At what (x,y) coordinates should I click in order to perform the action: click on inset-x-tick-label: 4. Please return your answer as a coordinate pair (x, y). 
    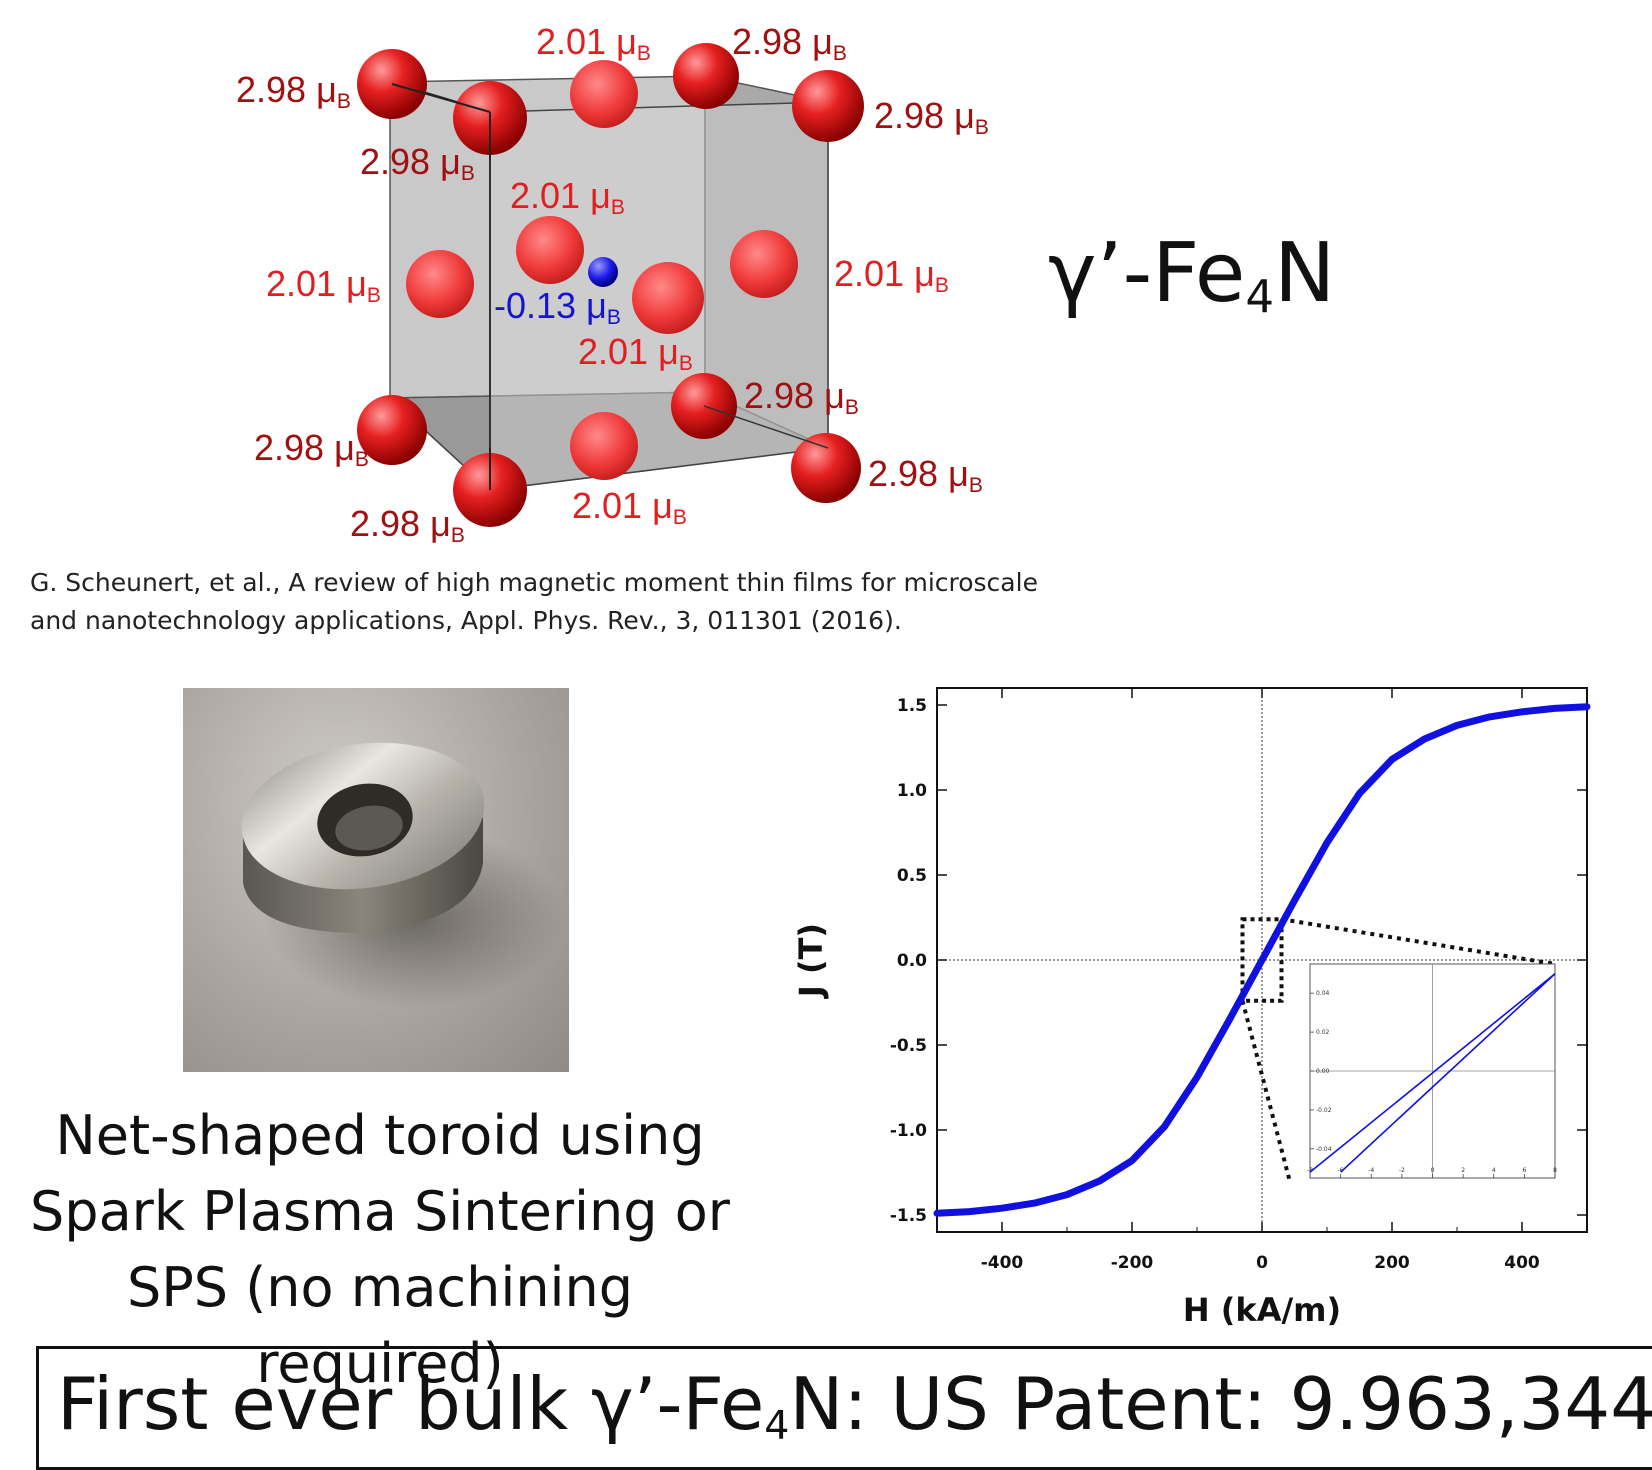
    Looking at the image, I should click on (1494, 1170).